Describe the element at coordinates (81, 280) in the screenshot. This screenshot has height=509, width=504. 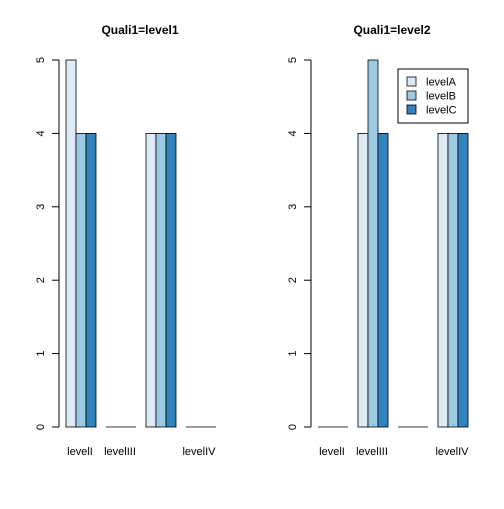
I see `bar-levelB-levelI` at that location.